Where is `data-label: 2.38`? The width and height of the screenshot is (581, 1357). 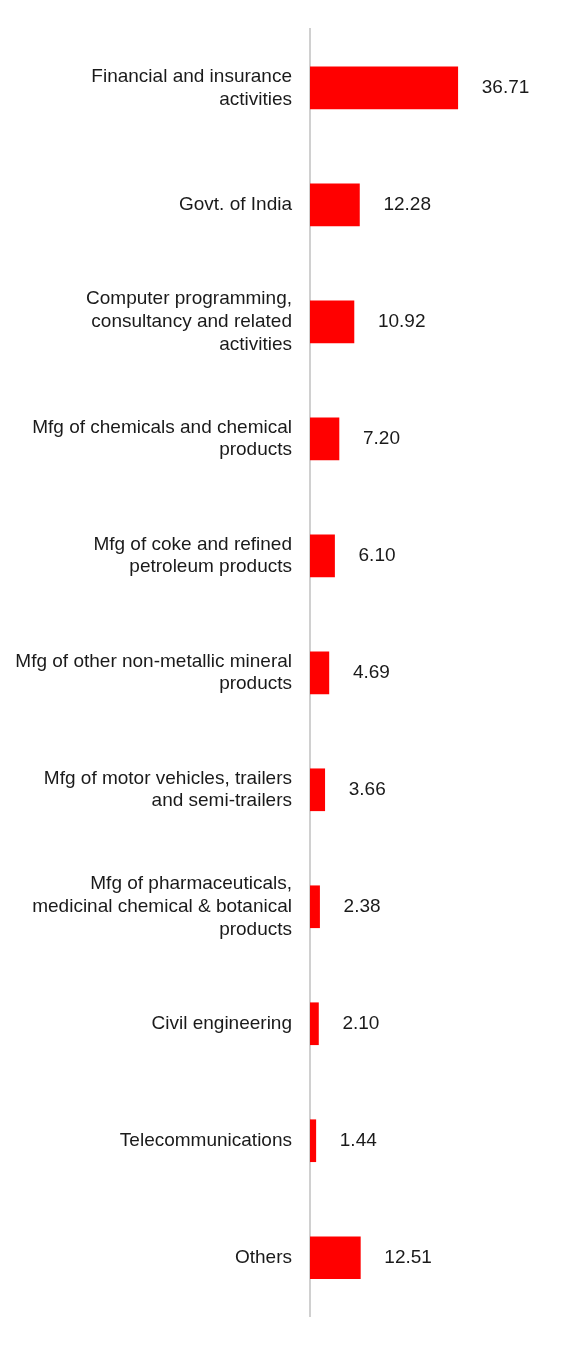
data-label: 2.38 is located at coordinates (362, 905).